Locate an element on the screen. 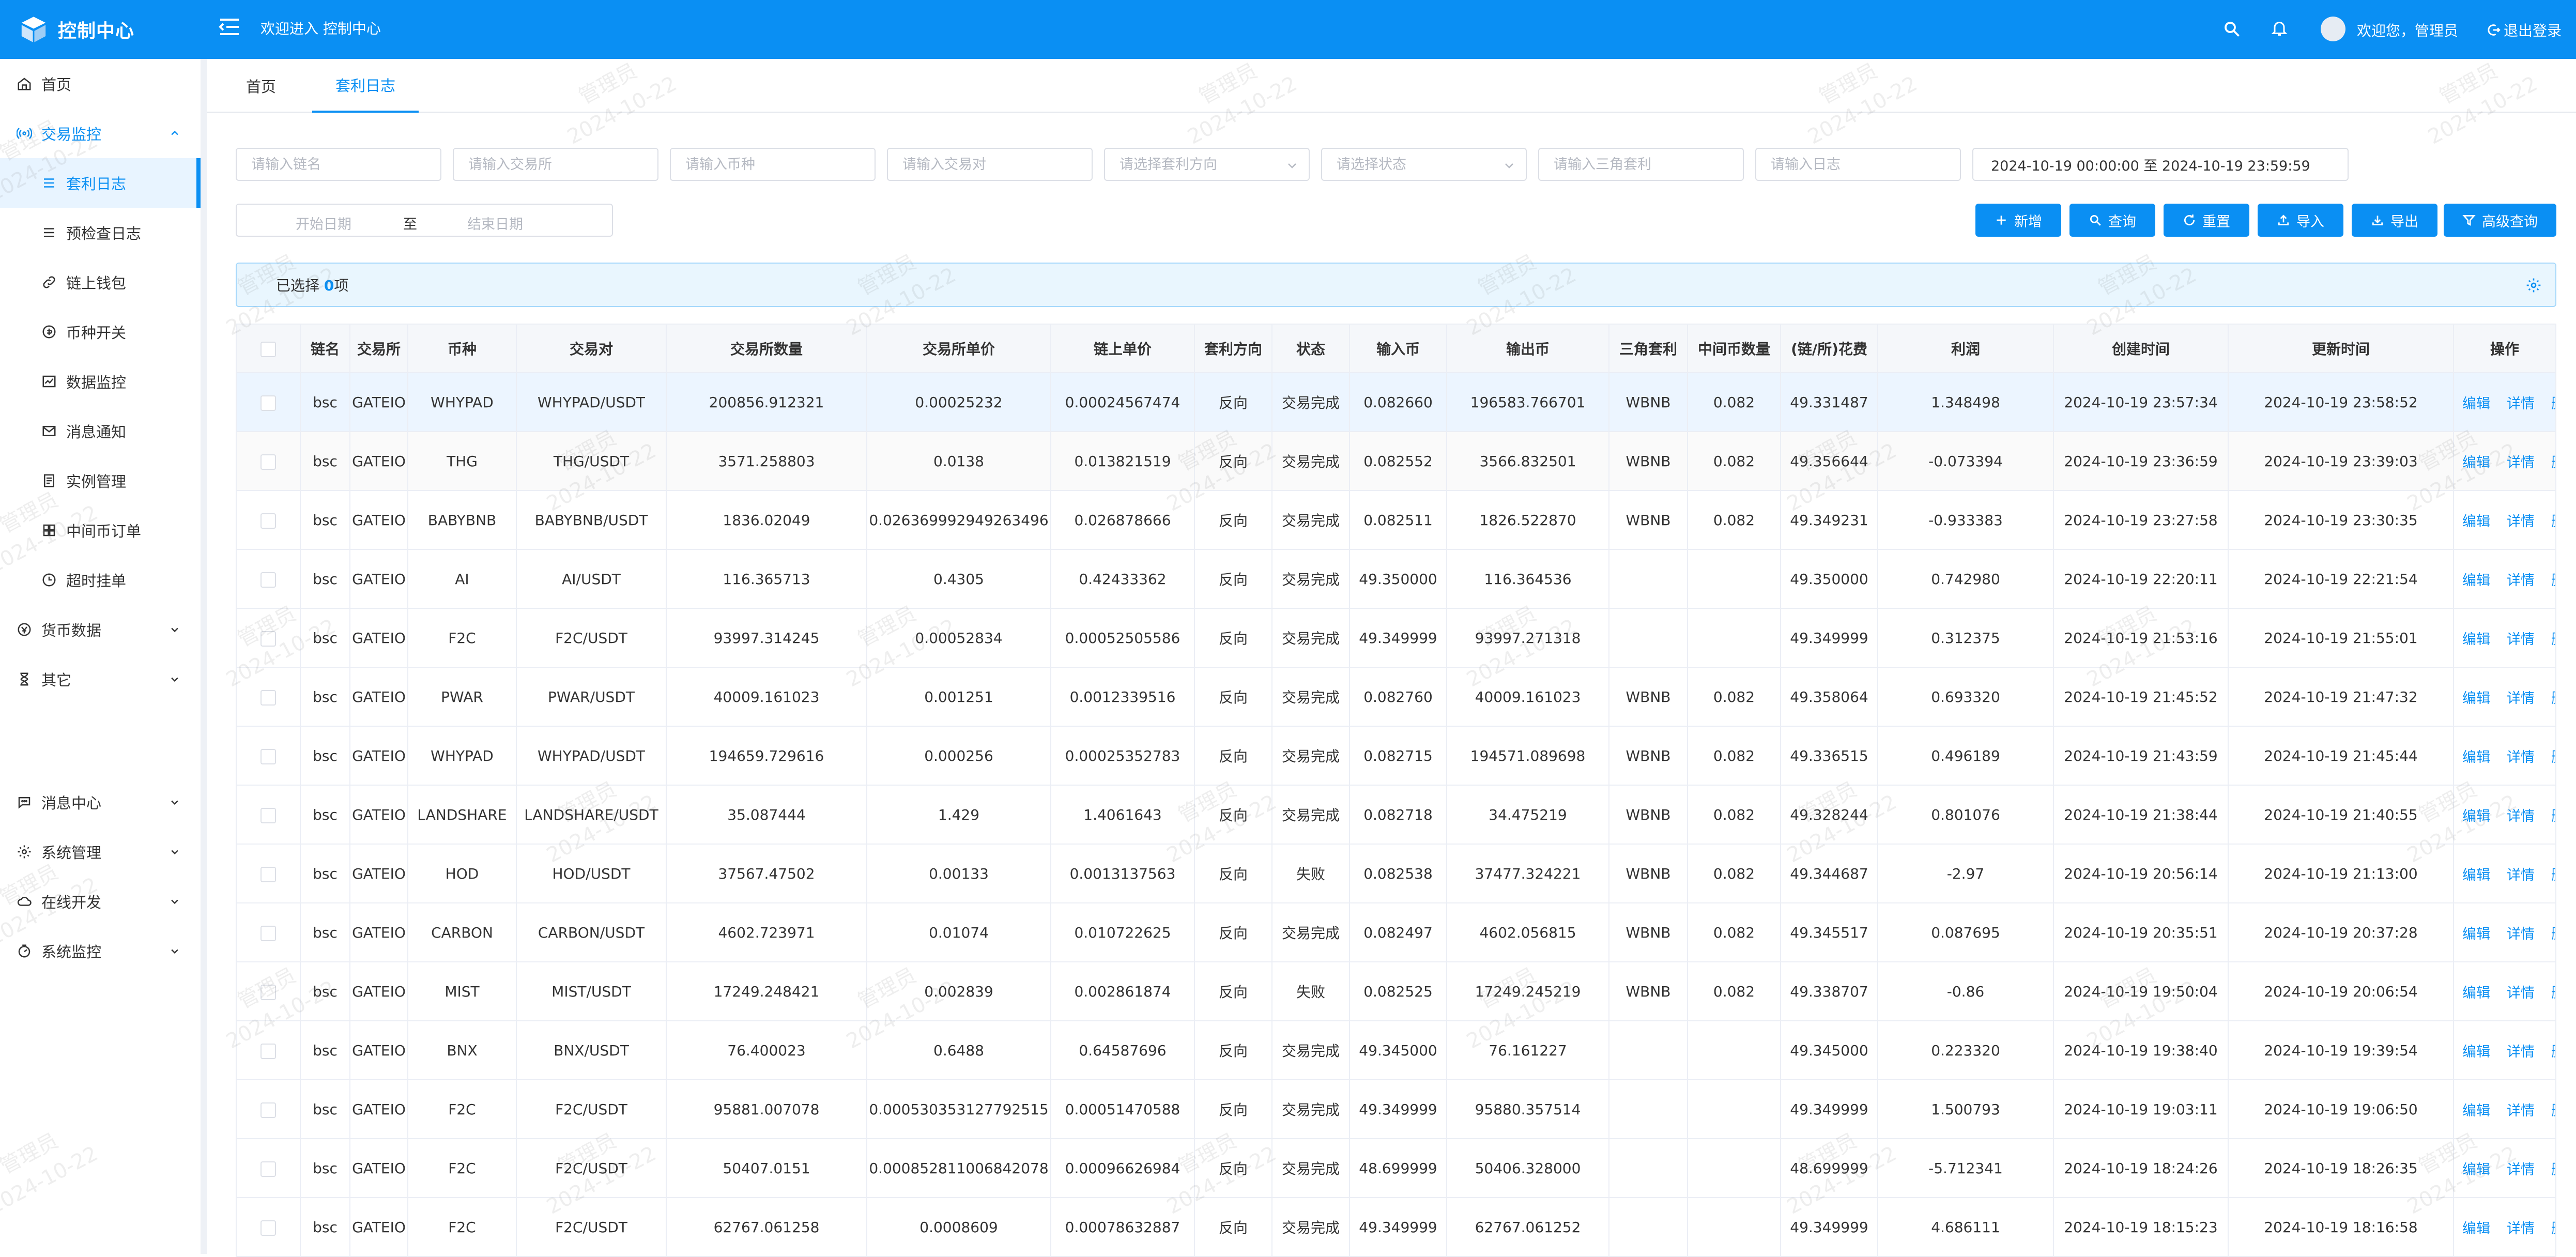 This screenshot has width=2576, height=1257. sidebar-item-precheck-log: 预检查日志 is located at coordinates (100, 233).